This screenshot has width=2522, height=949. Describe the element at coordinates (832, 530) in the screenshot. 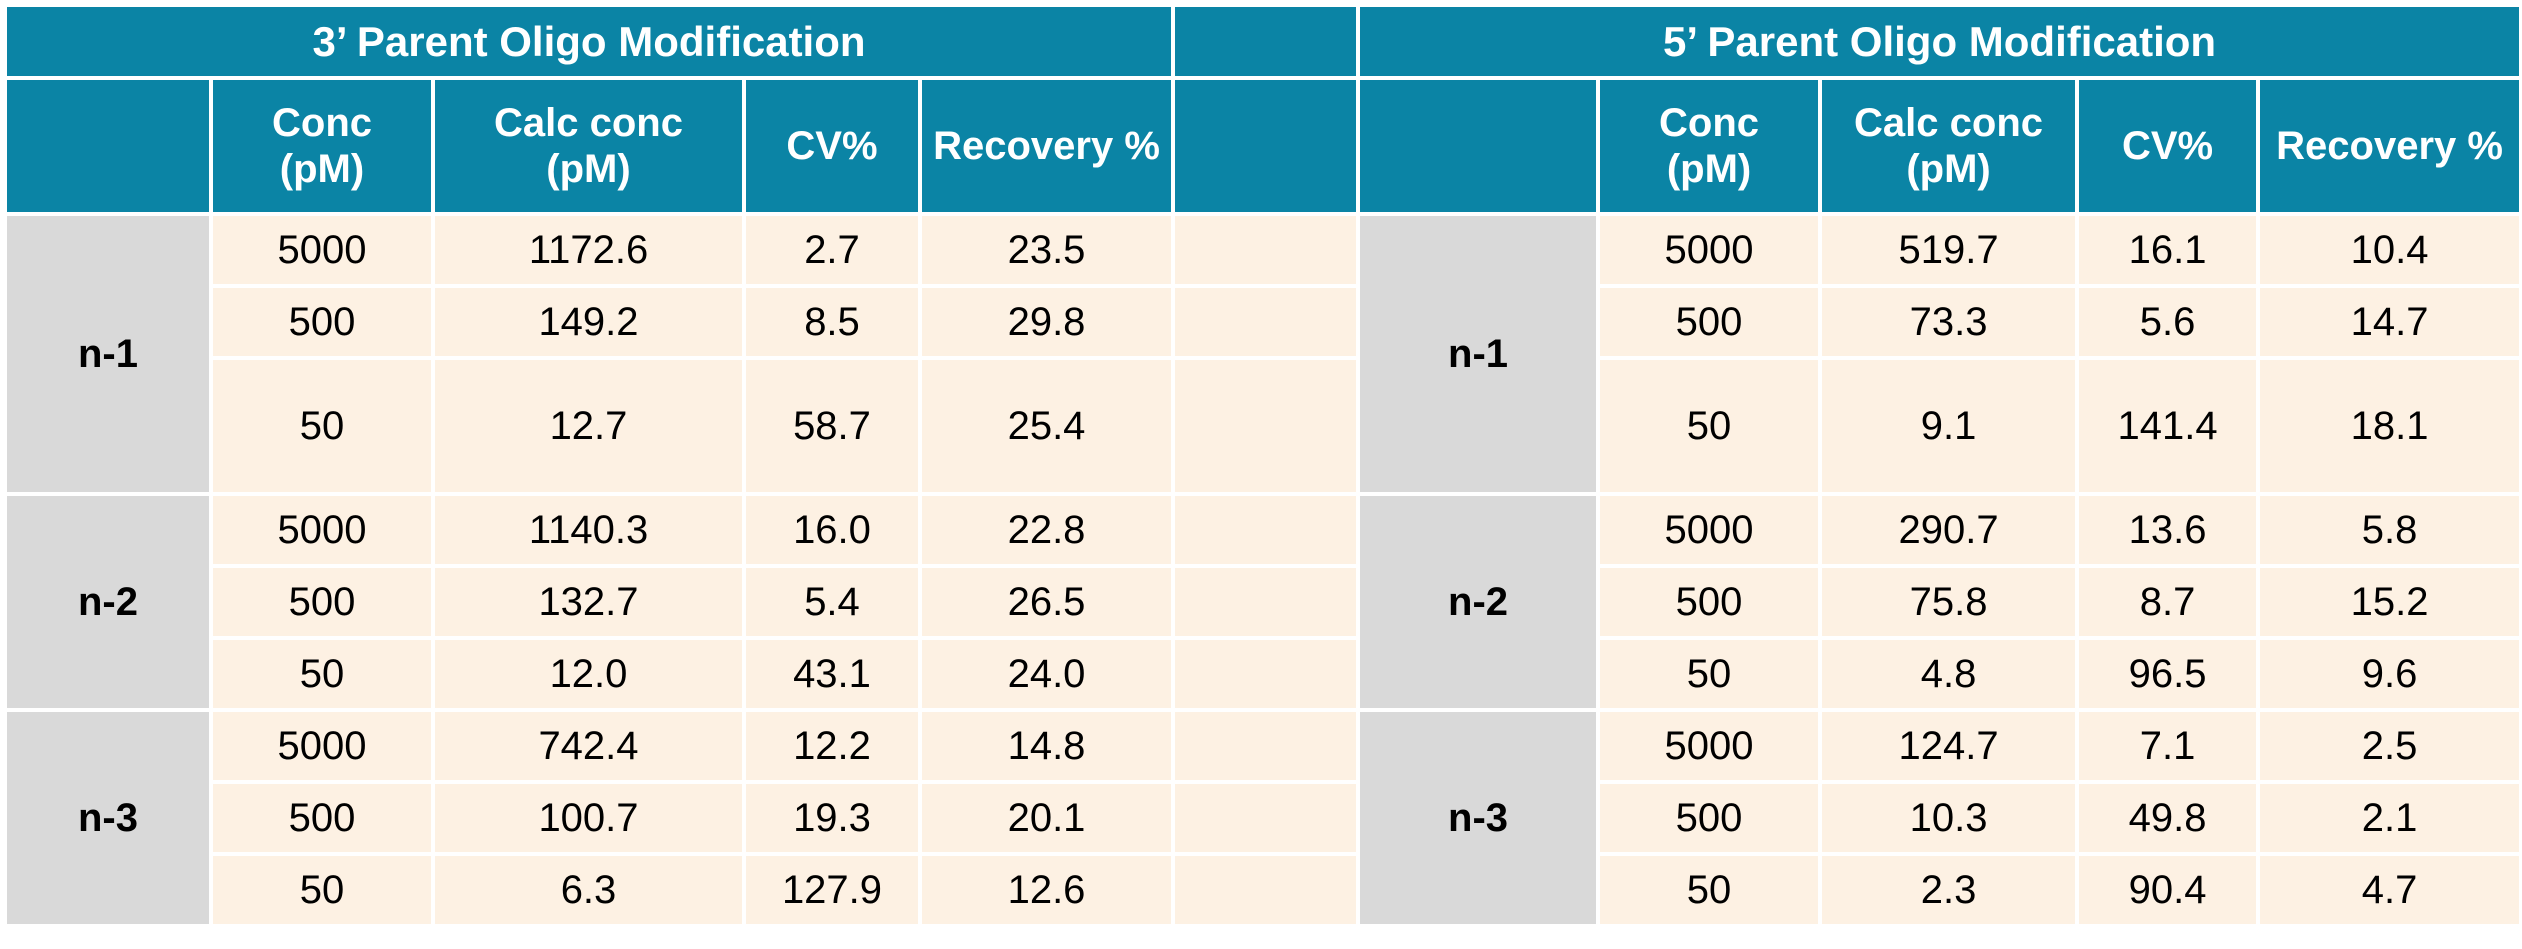

I see `left-cv-cell: 16.0` at that location.